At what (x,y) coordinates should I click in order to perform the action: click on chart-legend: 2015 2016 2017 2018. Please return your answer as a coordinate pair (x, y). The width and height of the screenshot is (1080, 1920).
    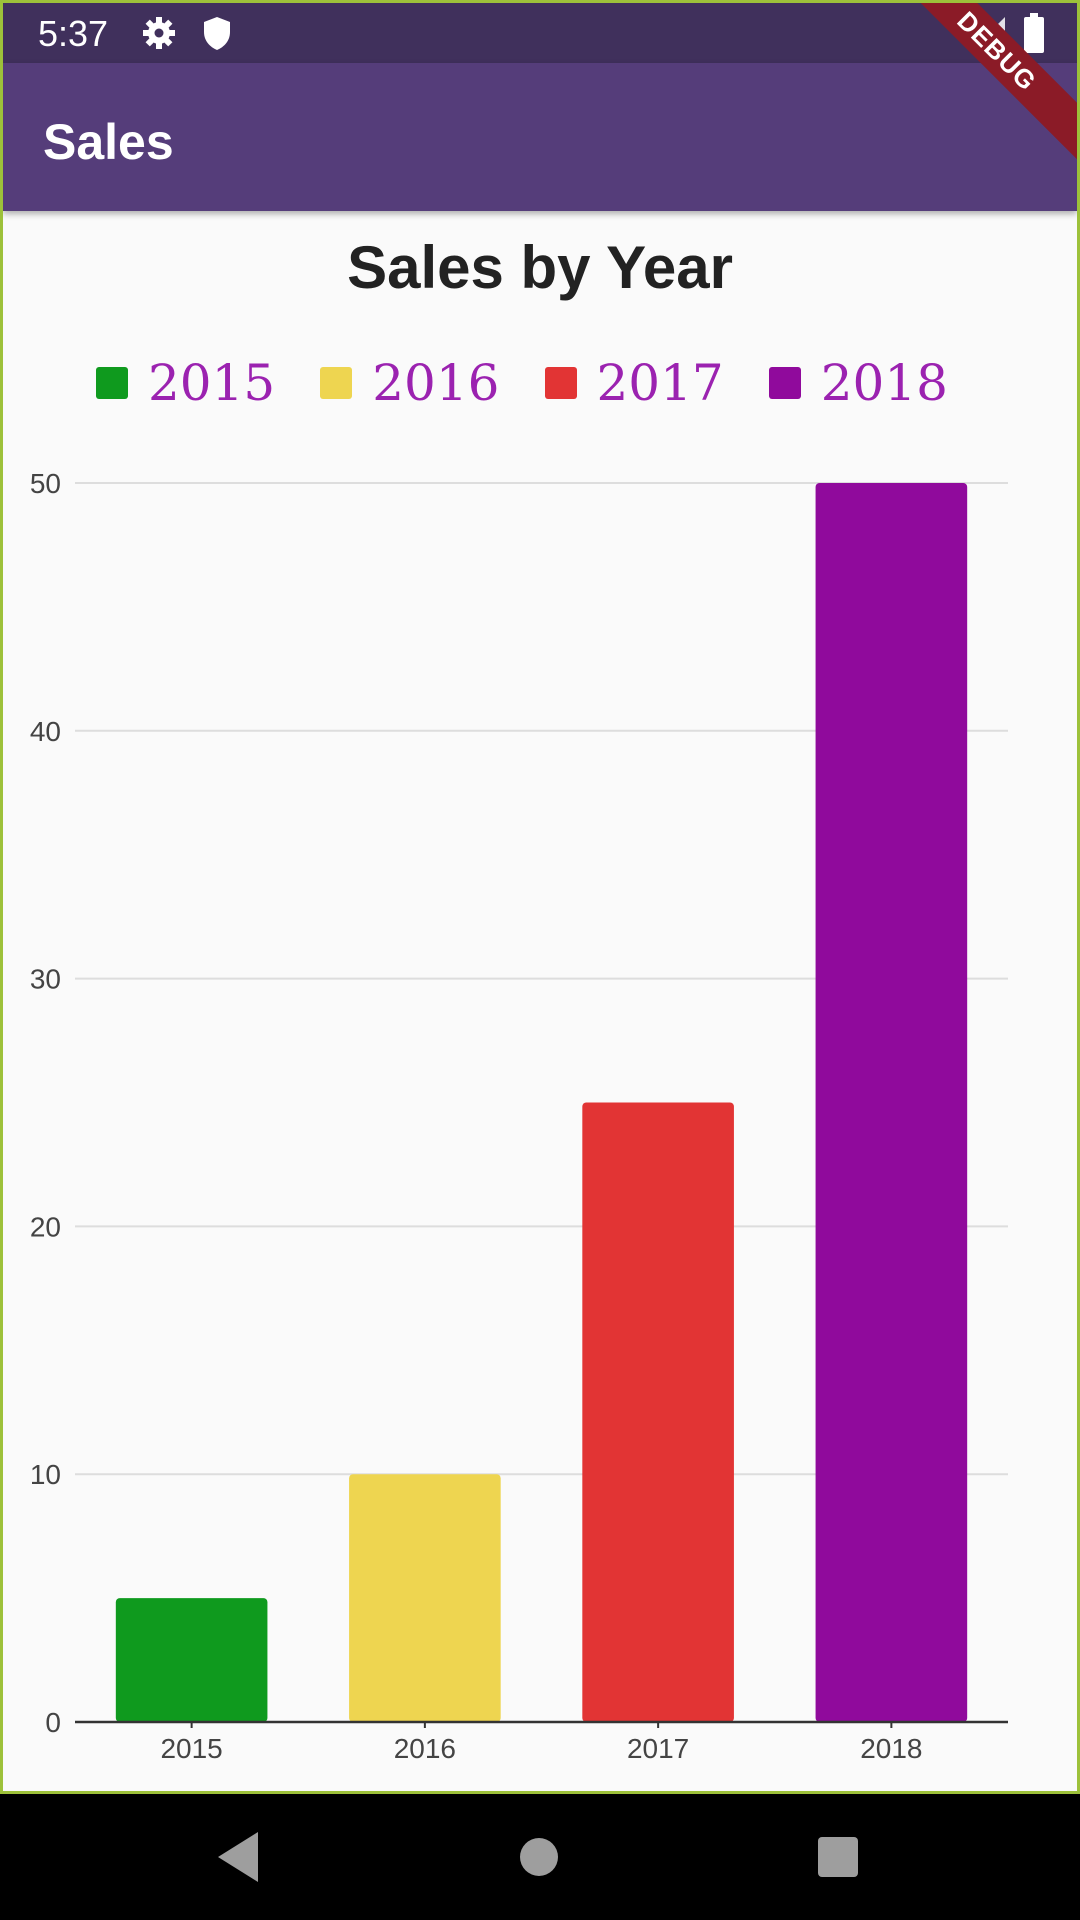
    Looking at the image, I should click on (544, 383).